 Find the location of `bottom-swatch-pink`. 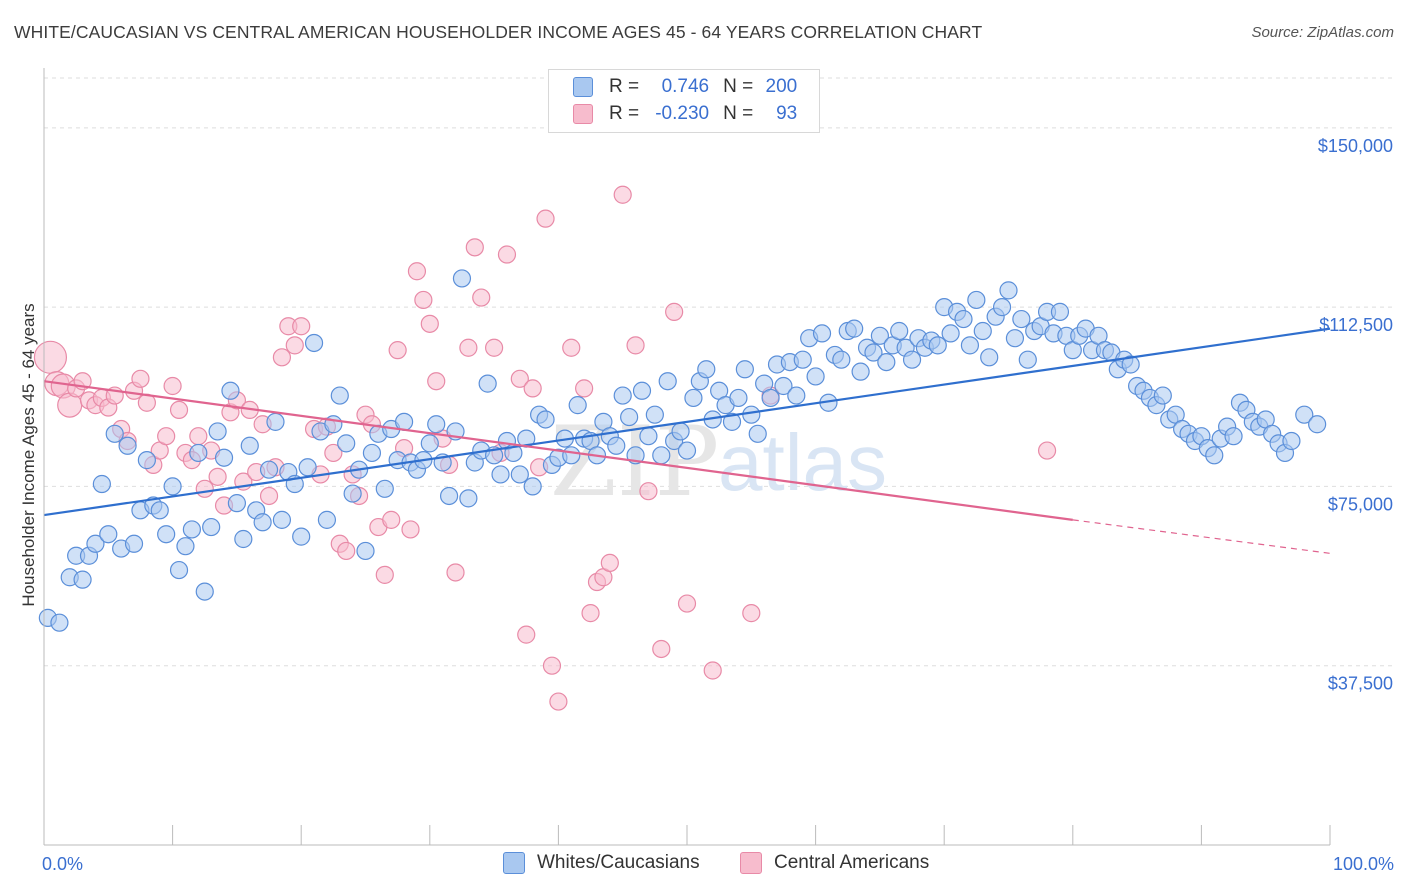

bottom-swatch-pink is located at coordinates (751, 863).